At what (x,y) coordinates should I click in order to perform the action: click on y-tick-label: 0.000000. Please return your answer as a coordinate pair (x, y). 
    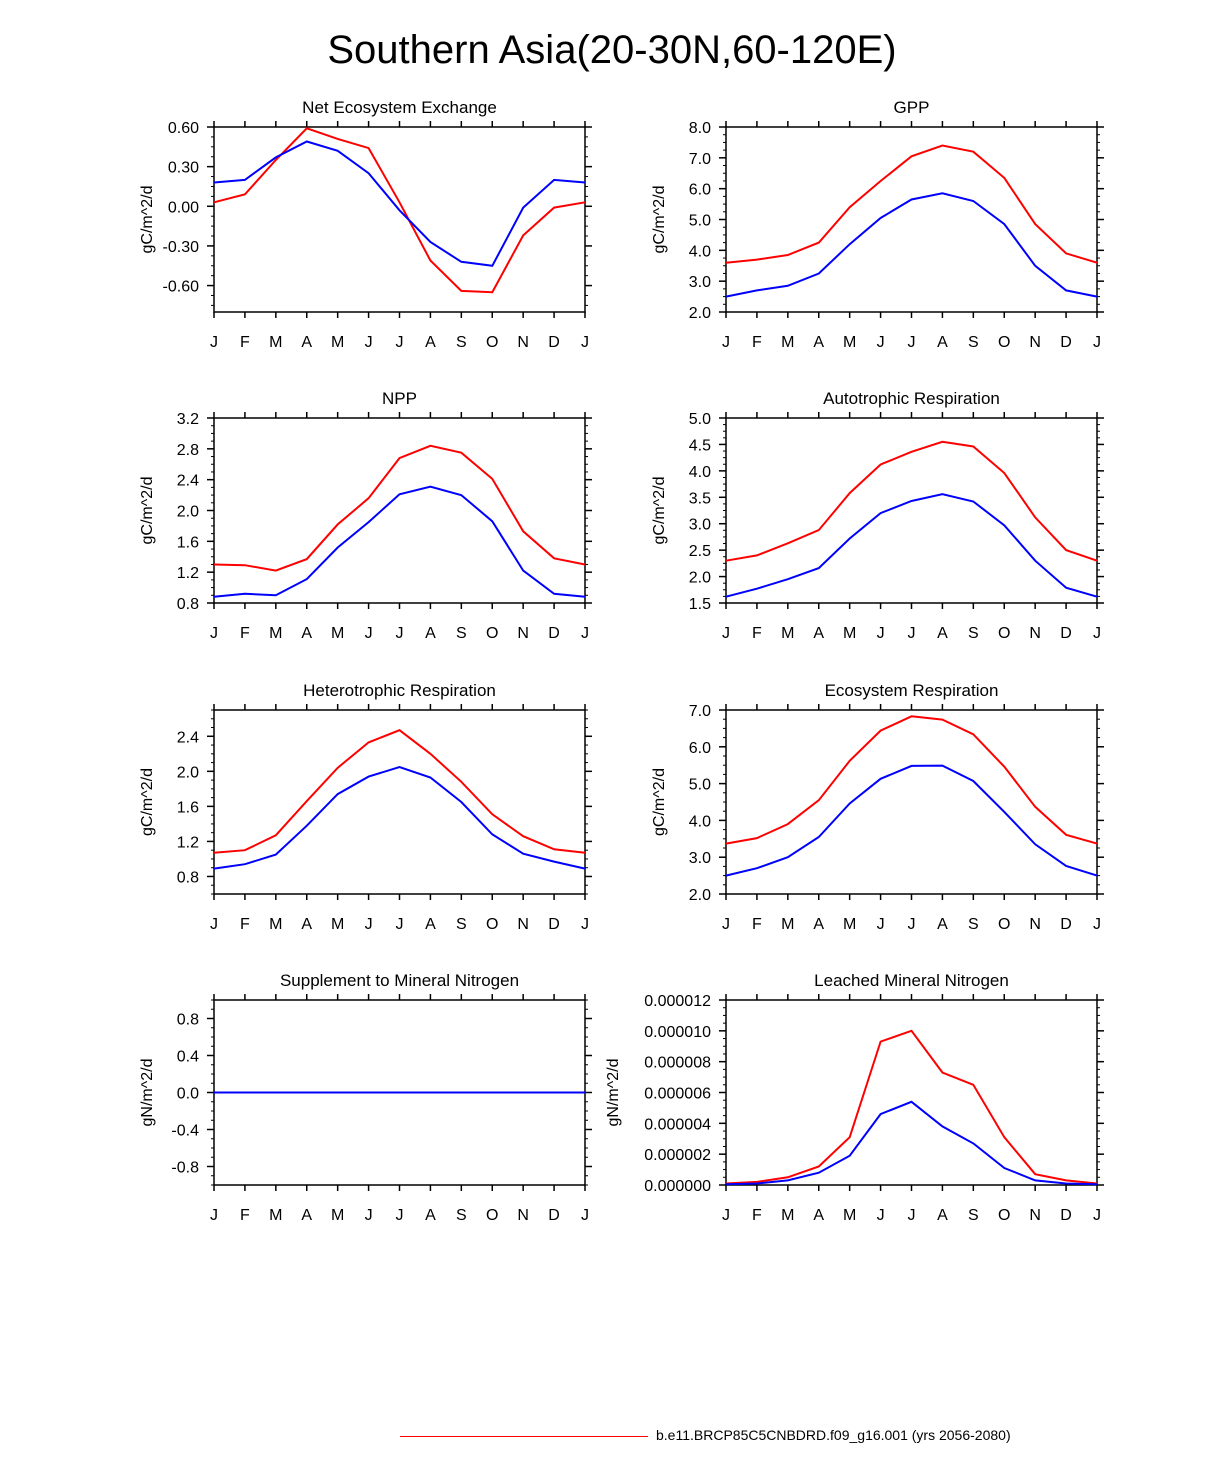
    Looking at the image, I should click on (677, 1186).